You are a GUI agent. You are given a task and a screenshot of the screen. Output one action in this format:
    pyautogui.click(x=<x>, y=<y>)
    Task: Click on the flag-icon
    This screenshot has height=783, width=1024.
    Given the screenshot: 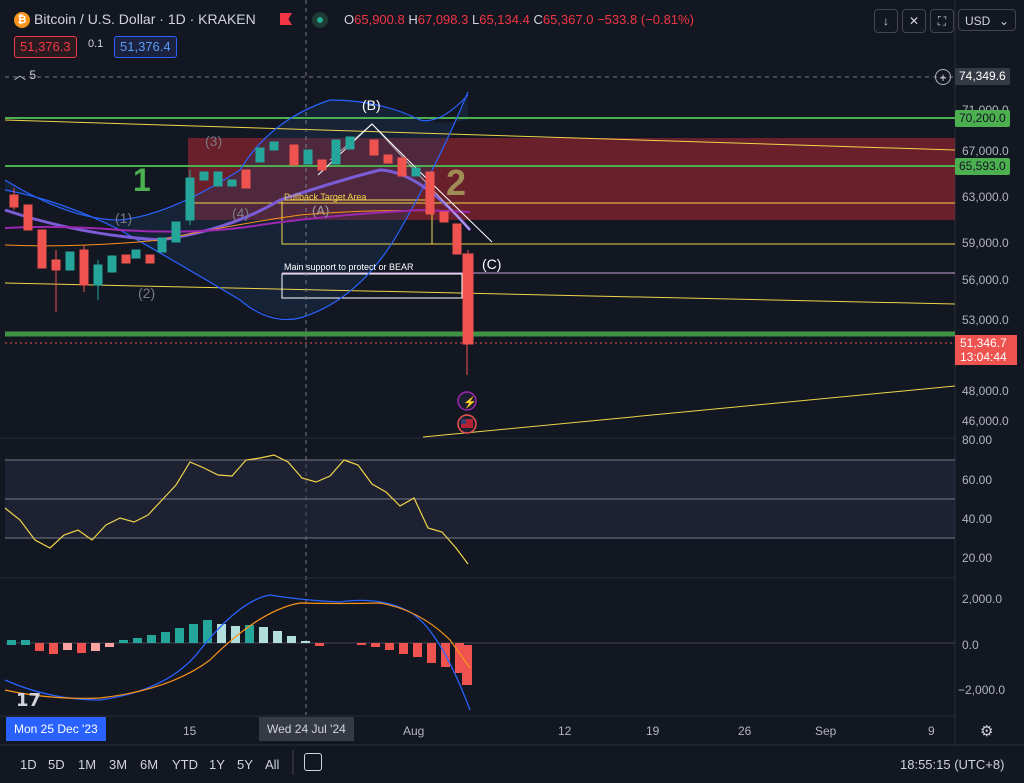 What is the action you would take?
    pyautogui.click(x=286, y=19)
    